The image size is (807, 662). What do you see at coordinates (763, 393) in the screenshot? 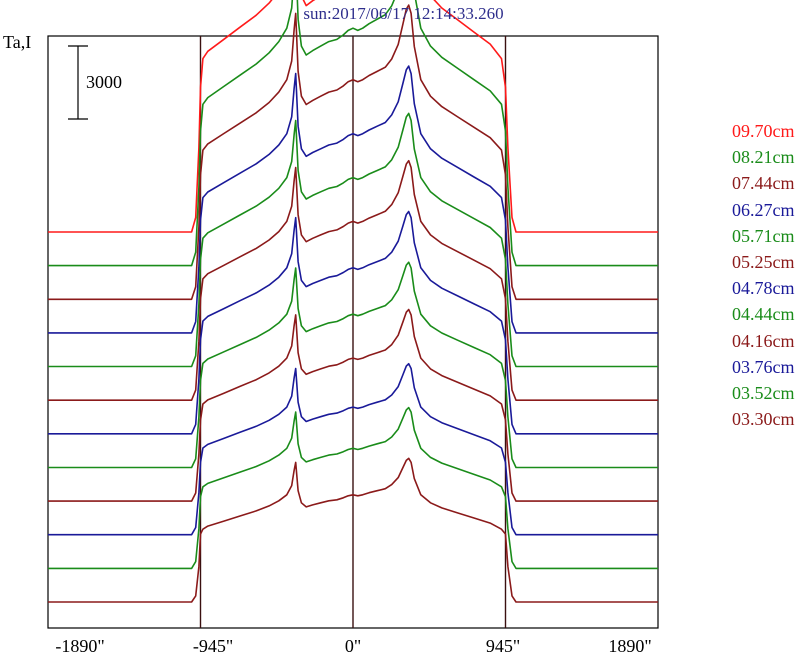
I see `legend-entry: 03.52cm` at bounding box center [763, 393].